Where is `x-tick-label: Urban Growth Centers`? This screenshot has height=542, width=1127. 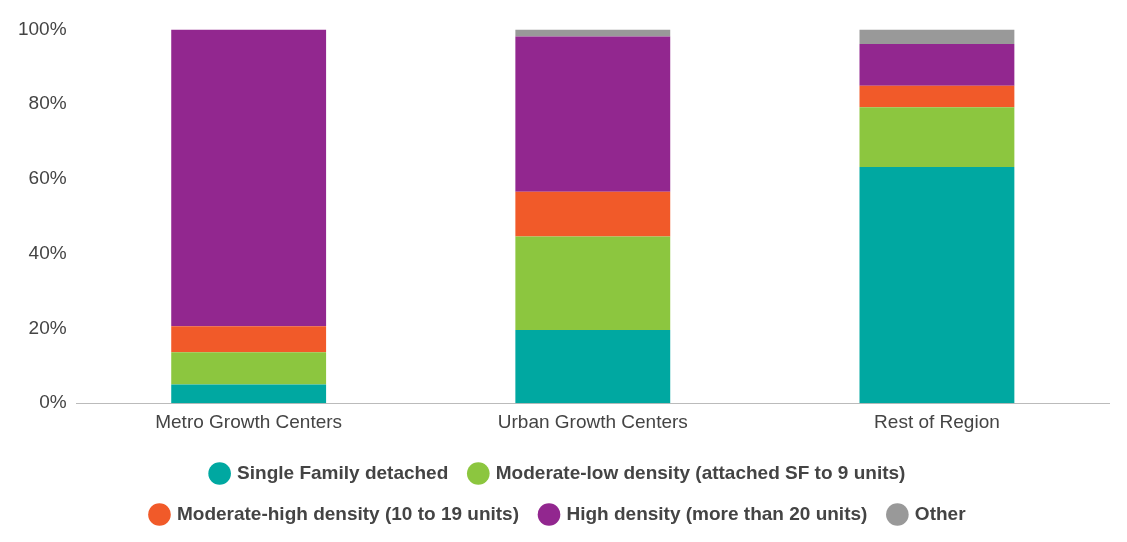
x-tick-label: Urban Growth Centers is located at coordinates (592, 421).